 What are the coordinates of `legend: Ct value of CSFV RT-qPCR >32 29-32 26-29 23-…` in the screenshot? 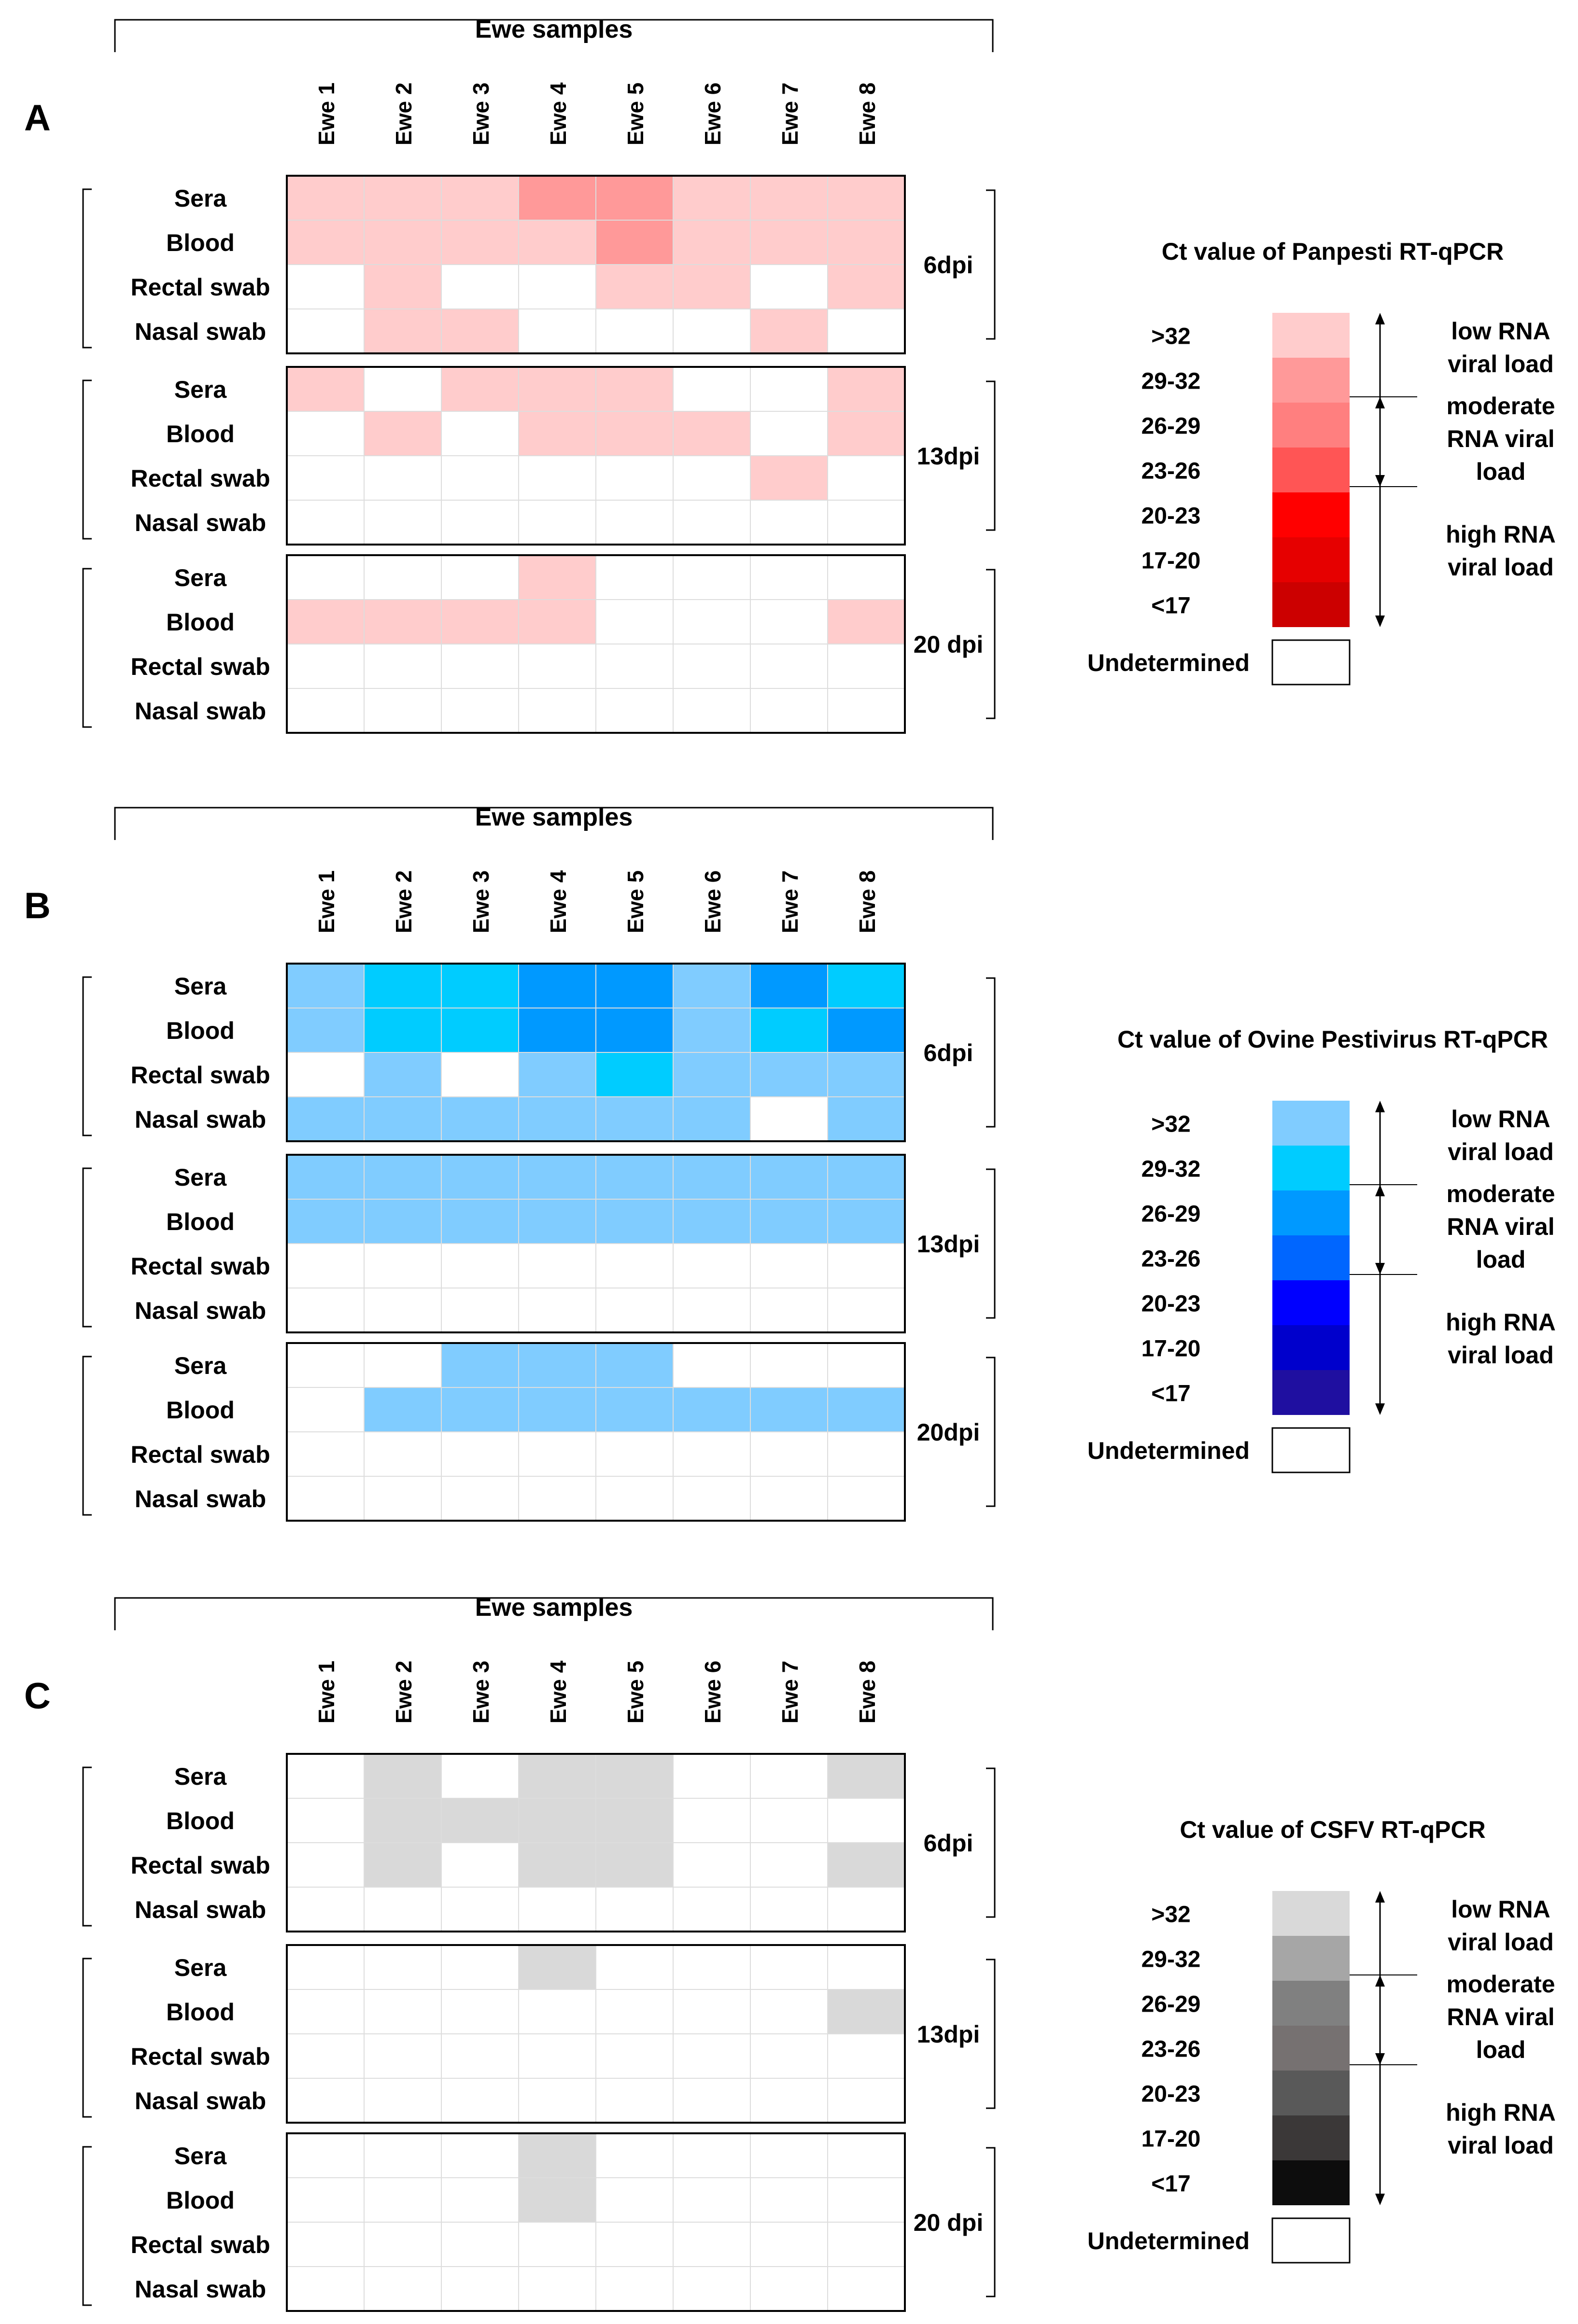 It's located at (1321, 2040).